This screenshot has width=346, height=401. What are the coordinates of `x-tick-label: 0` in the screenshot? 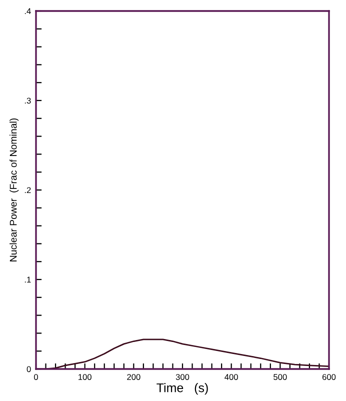 It's located at (36, 377).